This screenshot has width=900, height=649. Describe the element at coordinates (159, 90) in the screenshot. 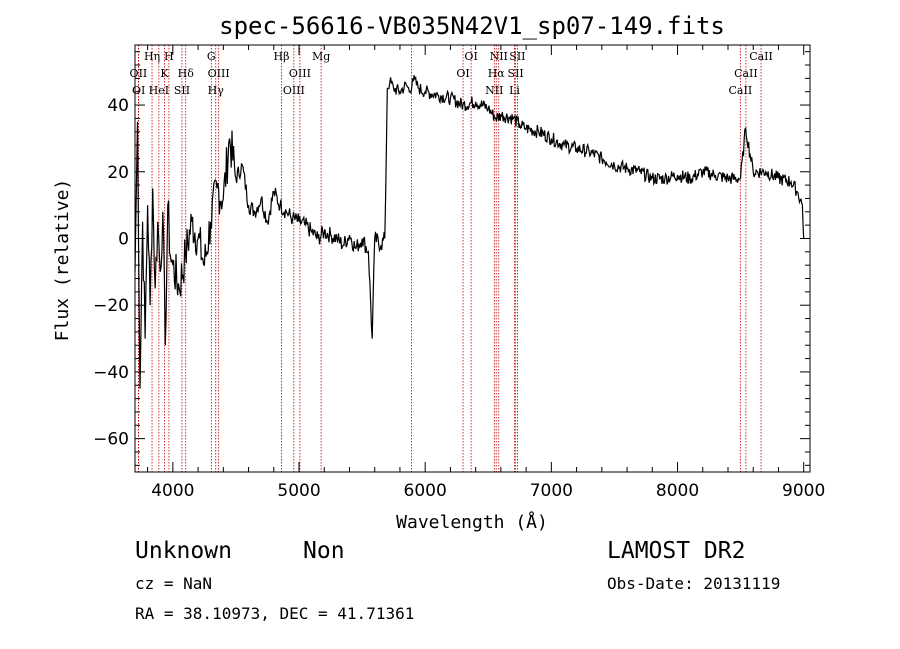

I see `line-label: HeI` at that location.